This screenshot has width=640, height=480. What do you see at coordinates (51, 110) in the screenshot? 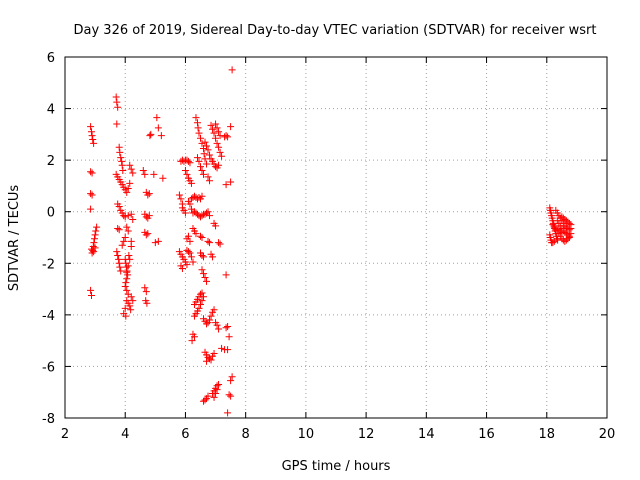
I see `y-tick-label: 4` at bounding box center [51, 110].